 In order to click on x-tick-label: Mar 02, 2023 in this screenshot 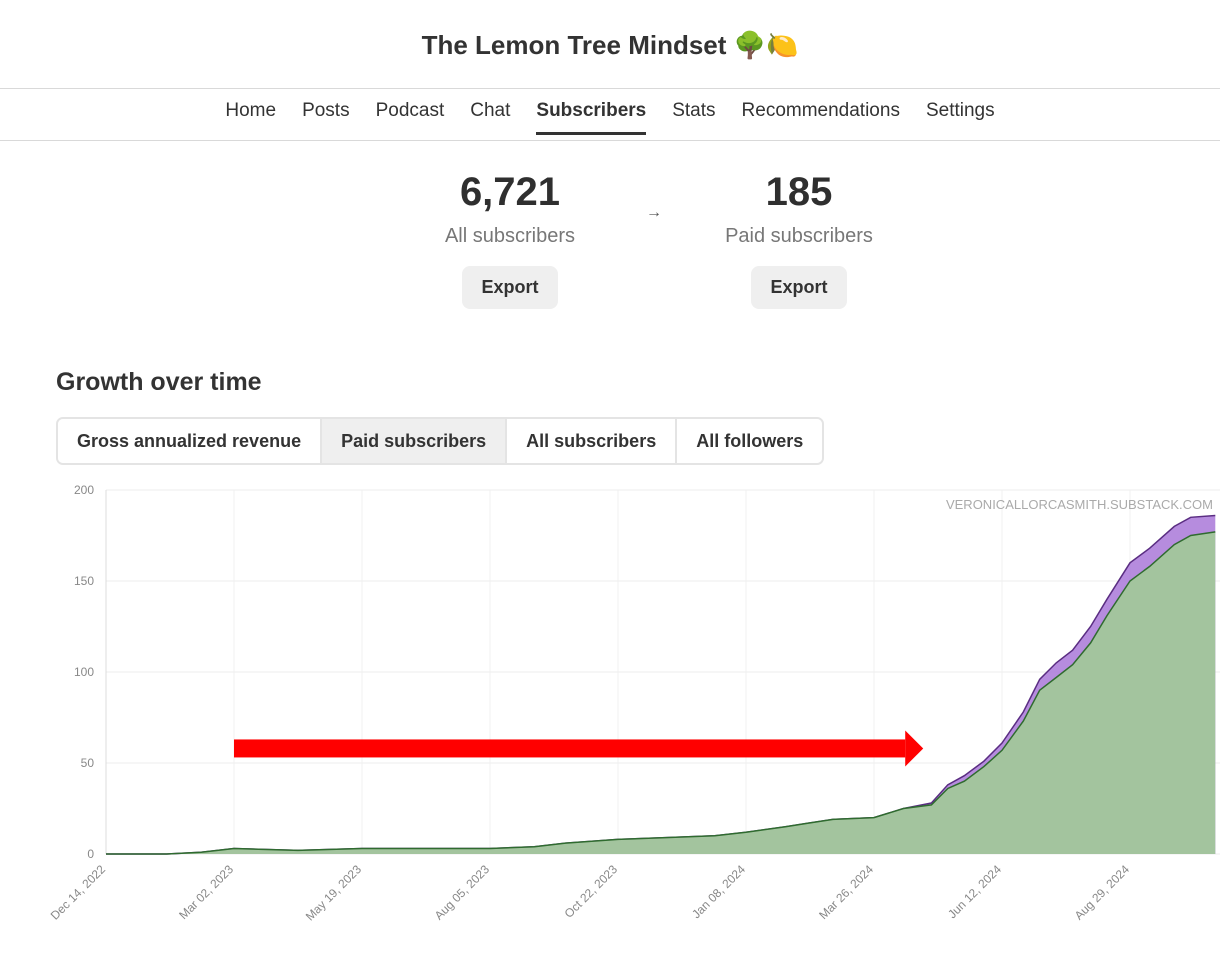, I will do `click(206, 892)`.